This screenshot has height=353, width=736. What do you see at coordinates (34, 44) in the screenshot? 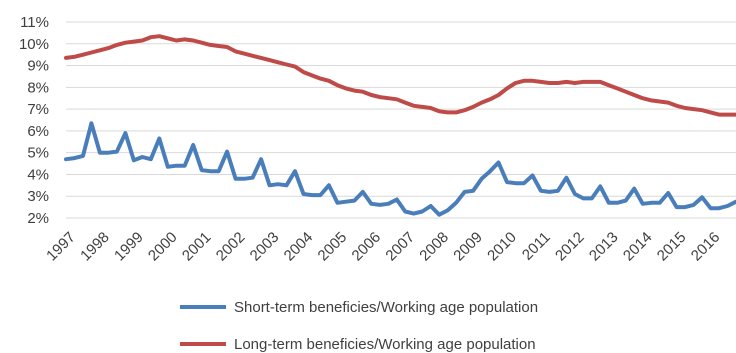
I see `y-tick-label: 10%` at bounding box center [34, 44].